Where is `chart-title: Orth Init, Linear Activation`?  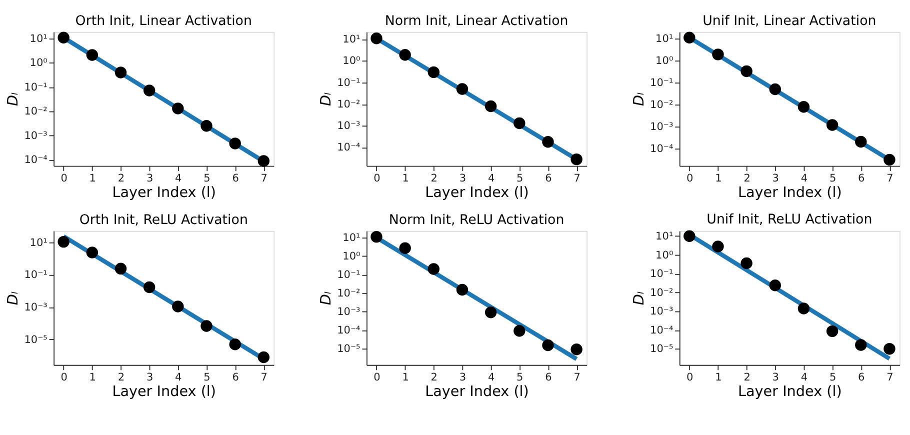 chart-title: Orth Init, Linear Activation is located at coordinates (163, 22).